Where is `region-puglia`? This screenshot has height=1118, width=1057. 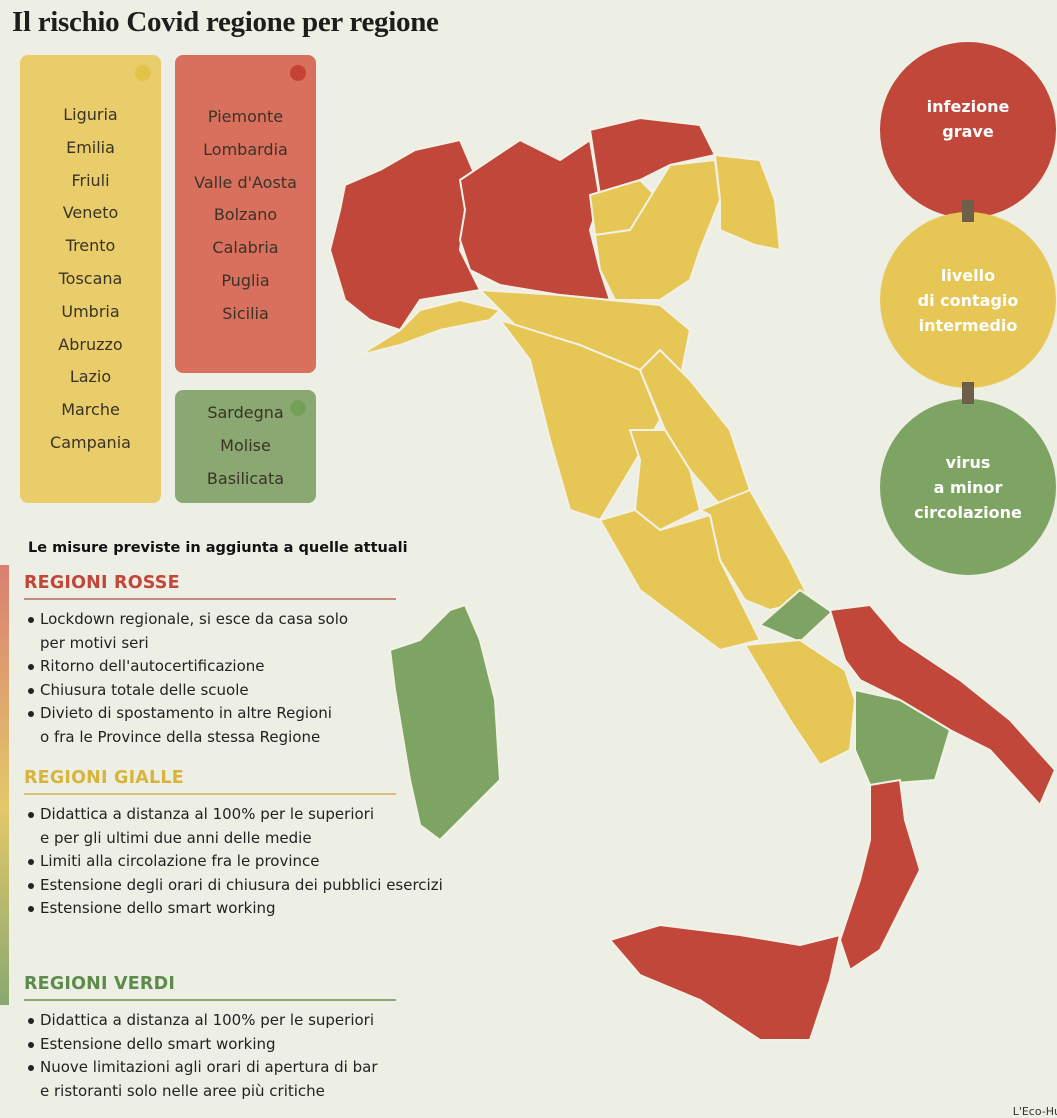 region-puglia is located at coordinates (942, 705).